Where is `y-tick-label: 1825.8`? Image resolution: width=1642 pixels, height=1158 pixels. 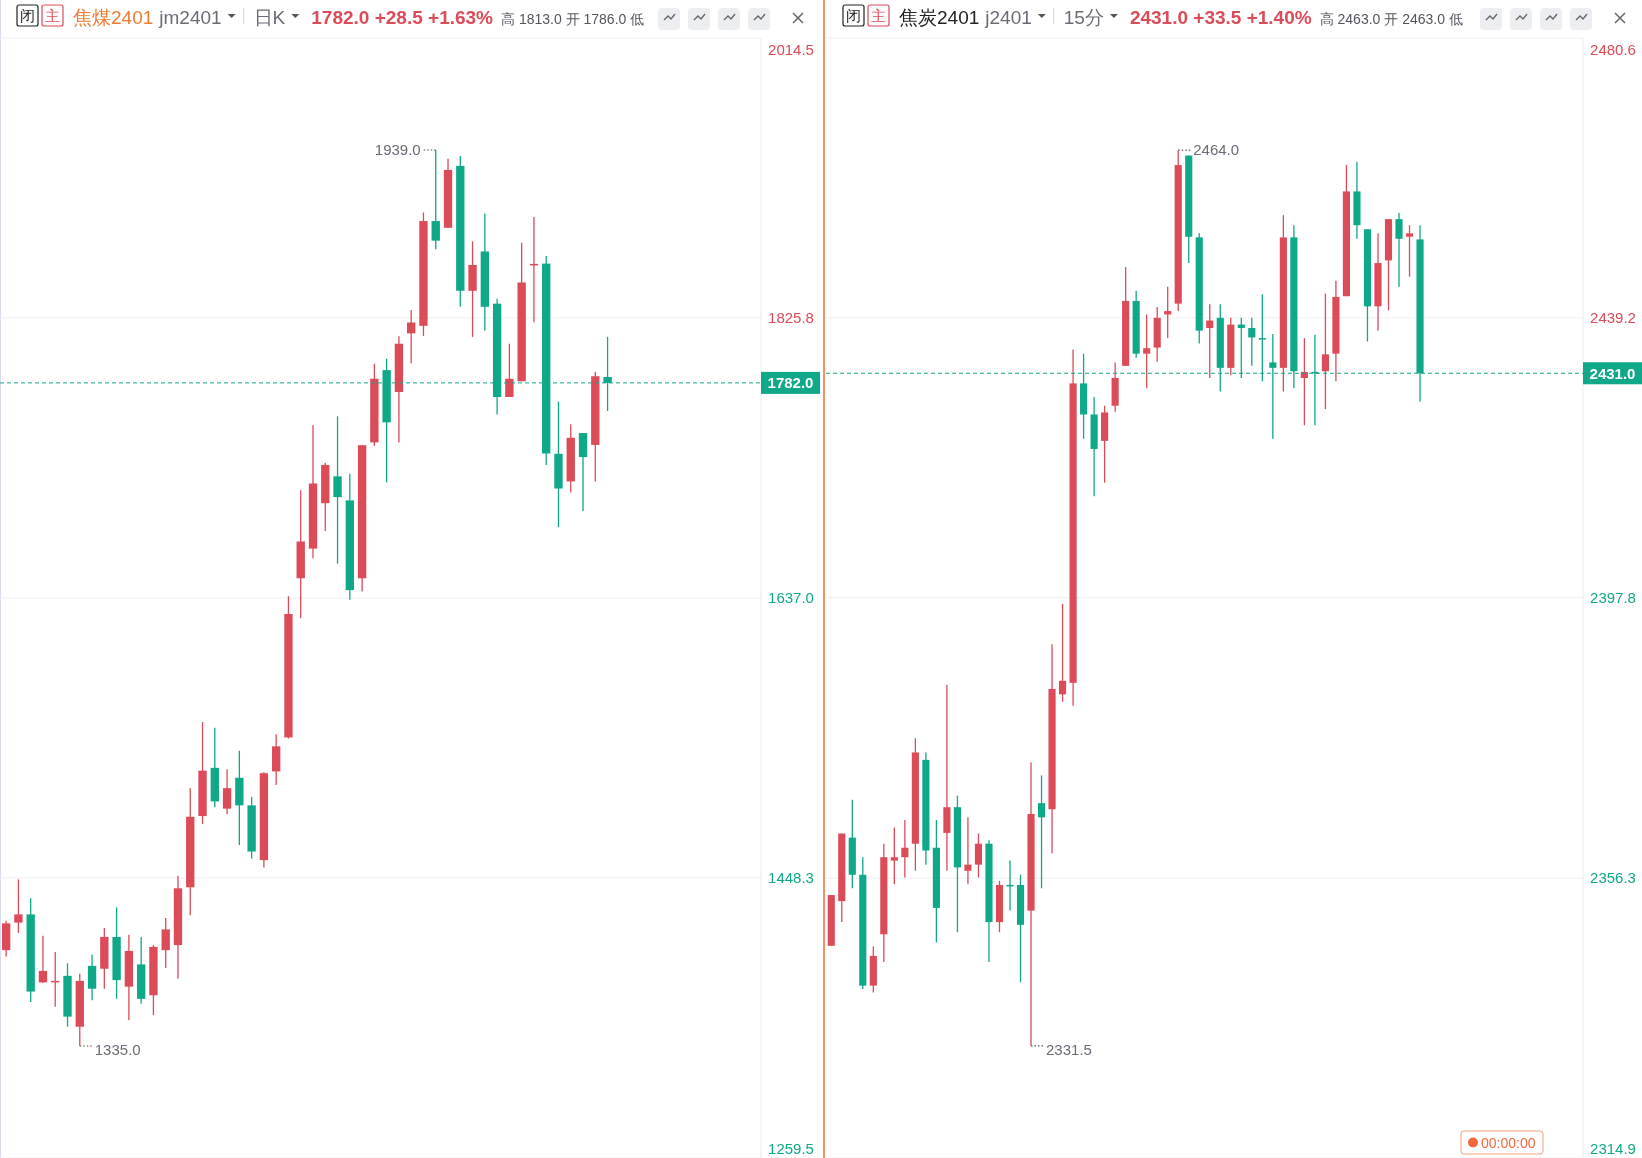 y-tick-label: 1825.8 is located at coordinates (791, 317).